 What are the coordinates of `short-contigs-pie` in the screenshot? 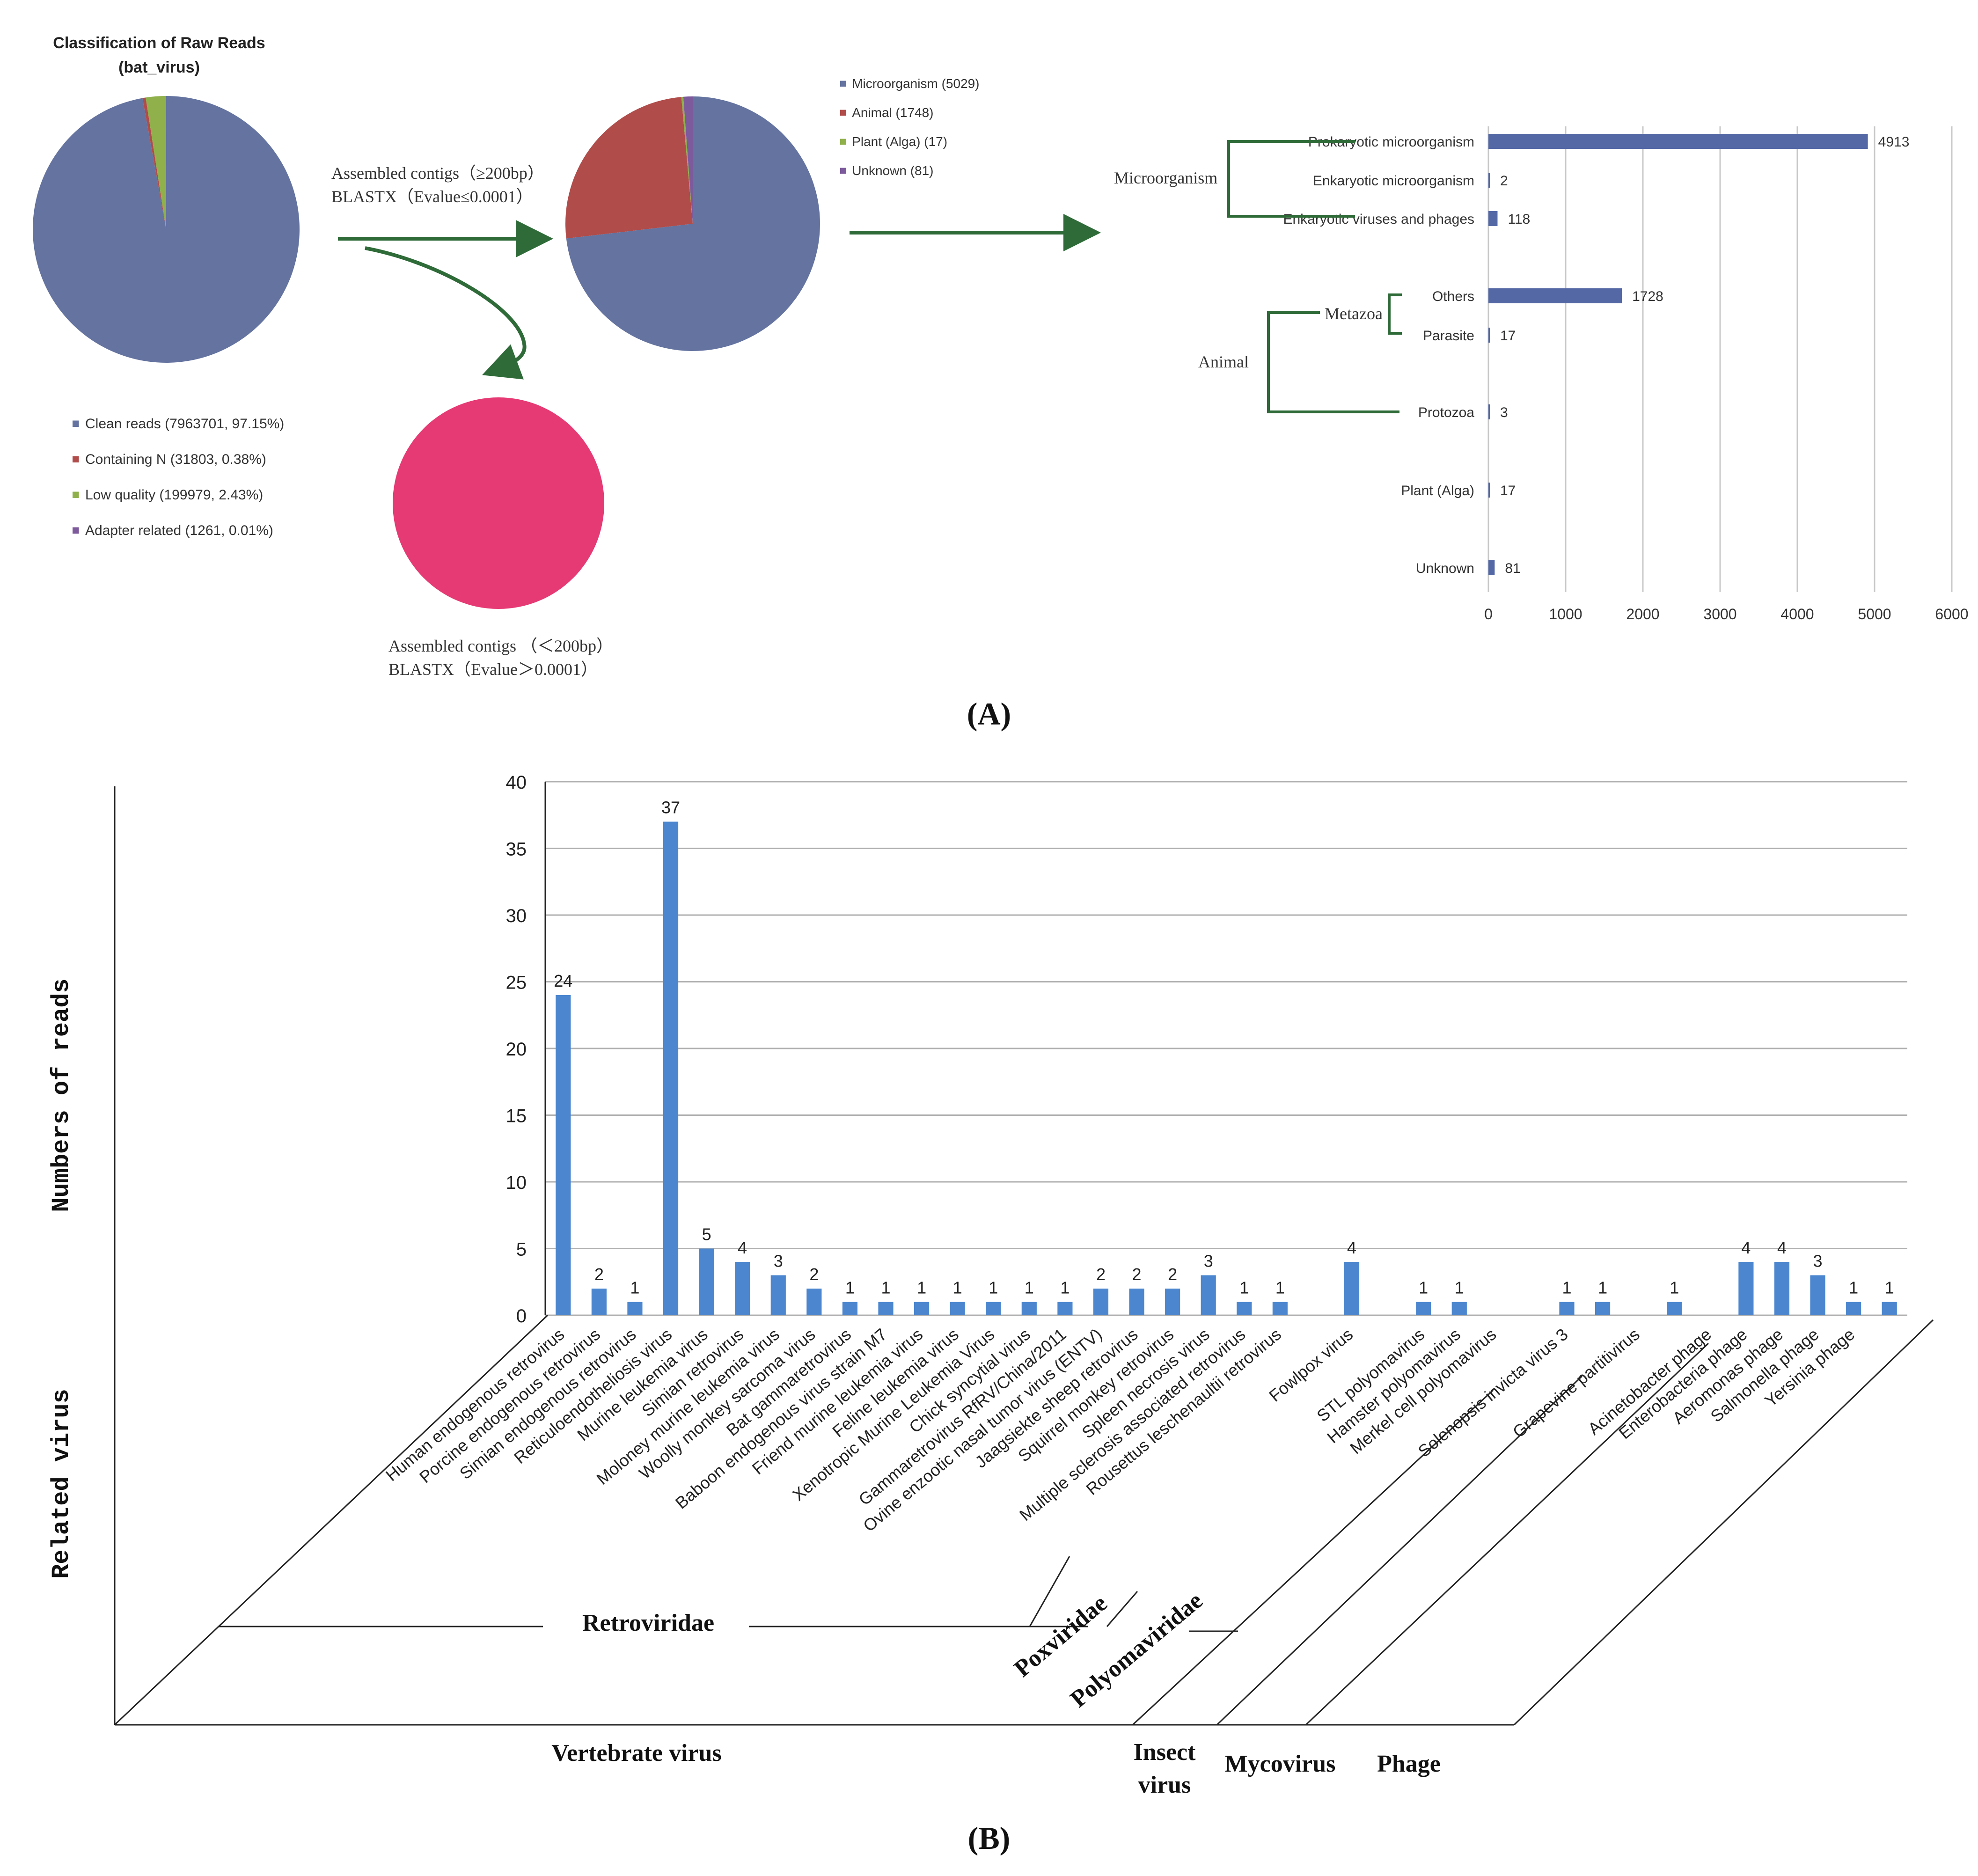 It's located at (498, 503).